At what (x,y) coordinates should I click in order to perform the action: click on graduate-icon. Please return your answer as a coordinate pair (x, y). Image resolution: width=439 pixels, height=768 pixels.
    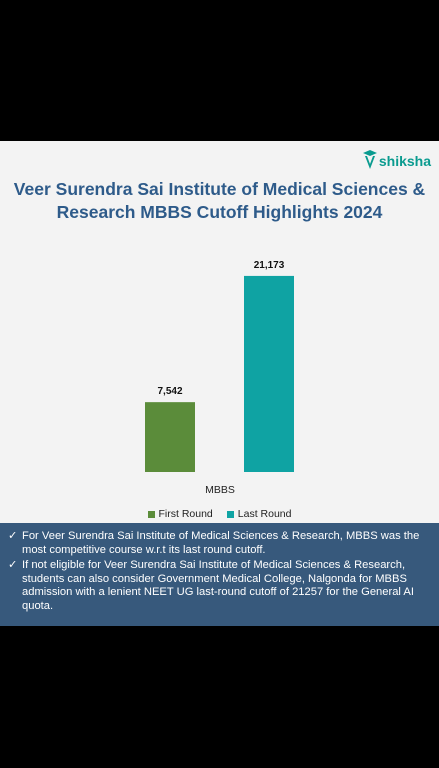
    Looking at the image, I should click on (369, 159).